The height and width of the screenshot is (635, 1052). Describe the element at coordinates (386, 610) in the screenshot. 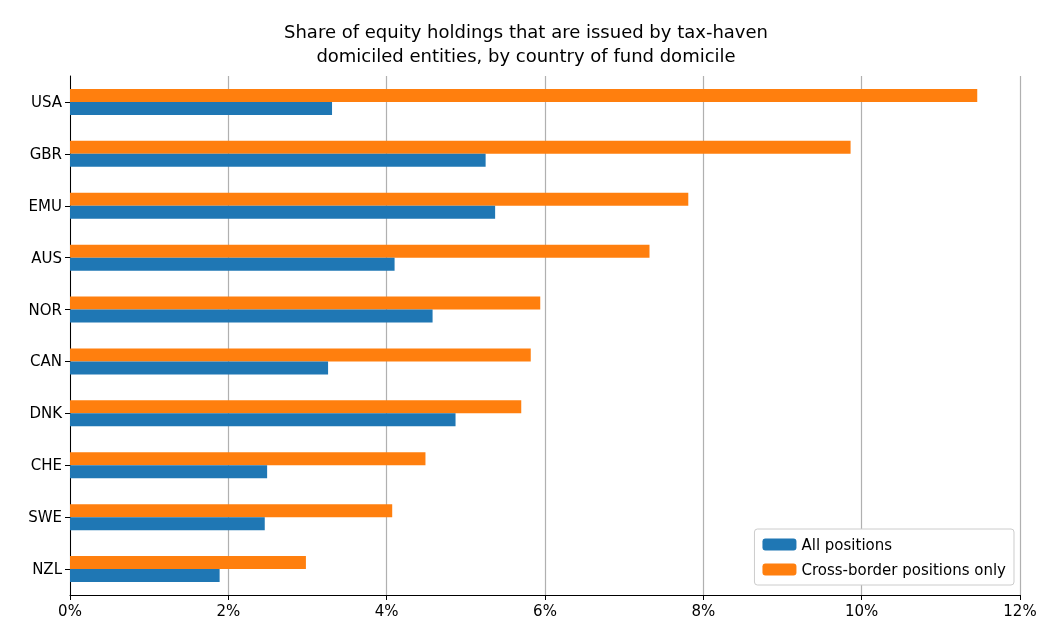

I see `x-tick-label: 4%` at that location.